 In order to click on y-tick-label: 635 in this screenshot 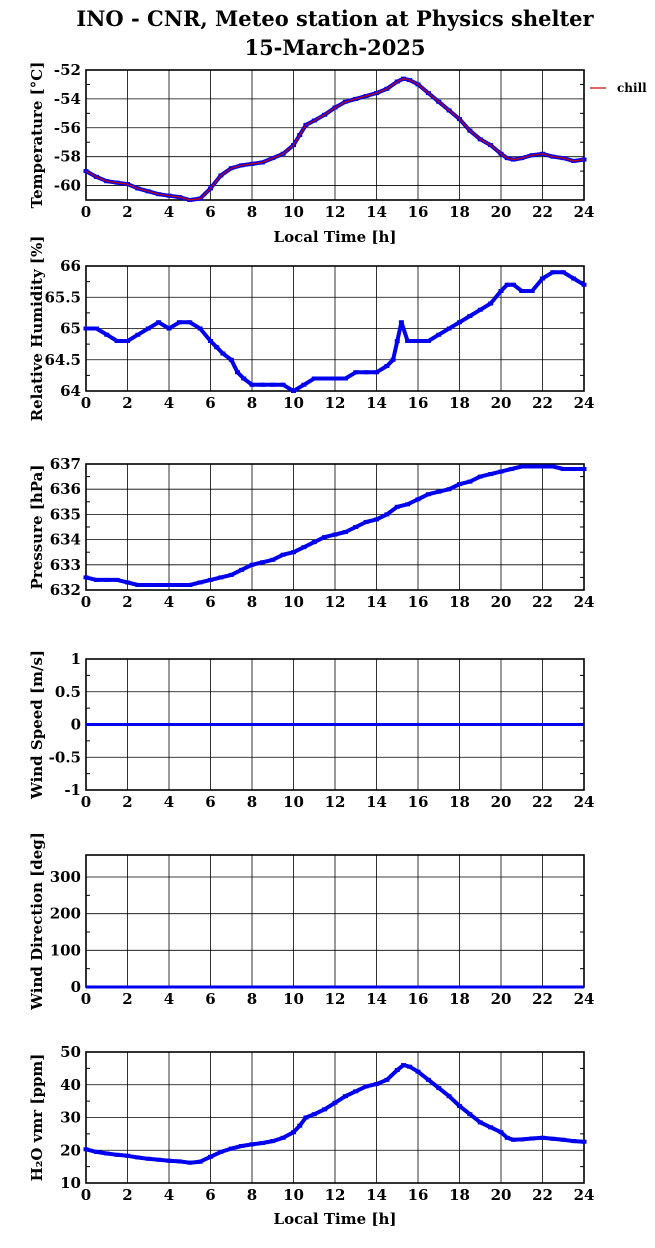, I will do `click(65, 514)`.